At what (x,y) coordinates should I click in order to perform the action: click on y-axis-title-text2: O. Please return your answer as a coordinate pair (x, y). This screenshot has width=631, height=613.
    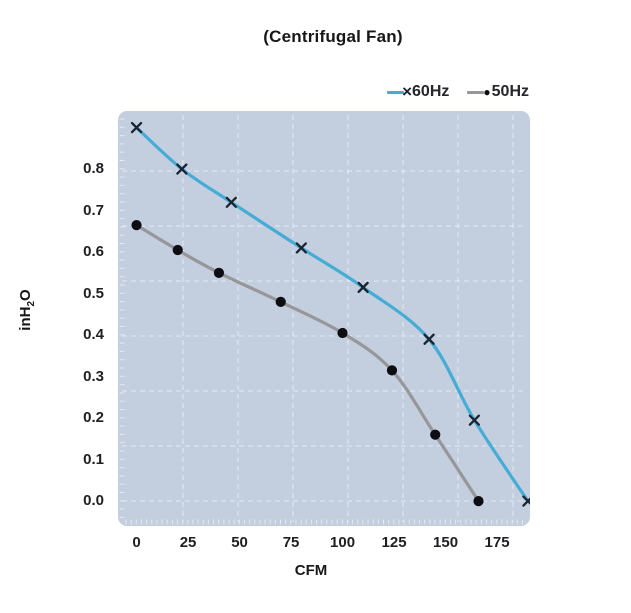
    Looking at the image, I should click on (25, 295).